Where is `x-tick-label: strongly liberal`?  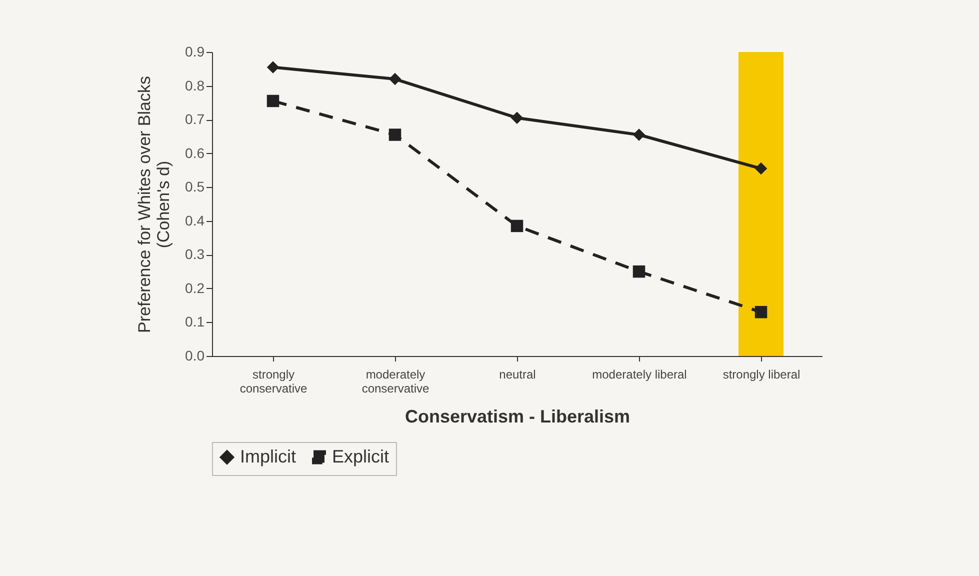 x-tick-label: strongly liberal is located at coordinates (761, 375).